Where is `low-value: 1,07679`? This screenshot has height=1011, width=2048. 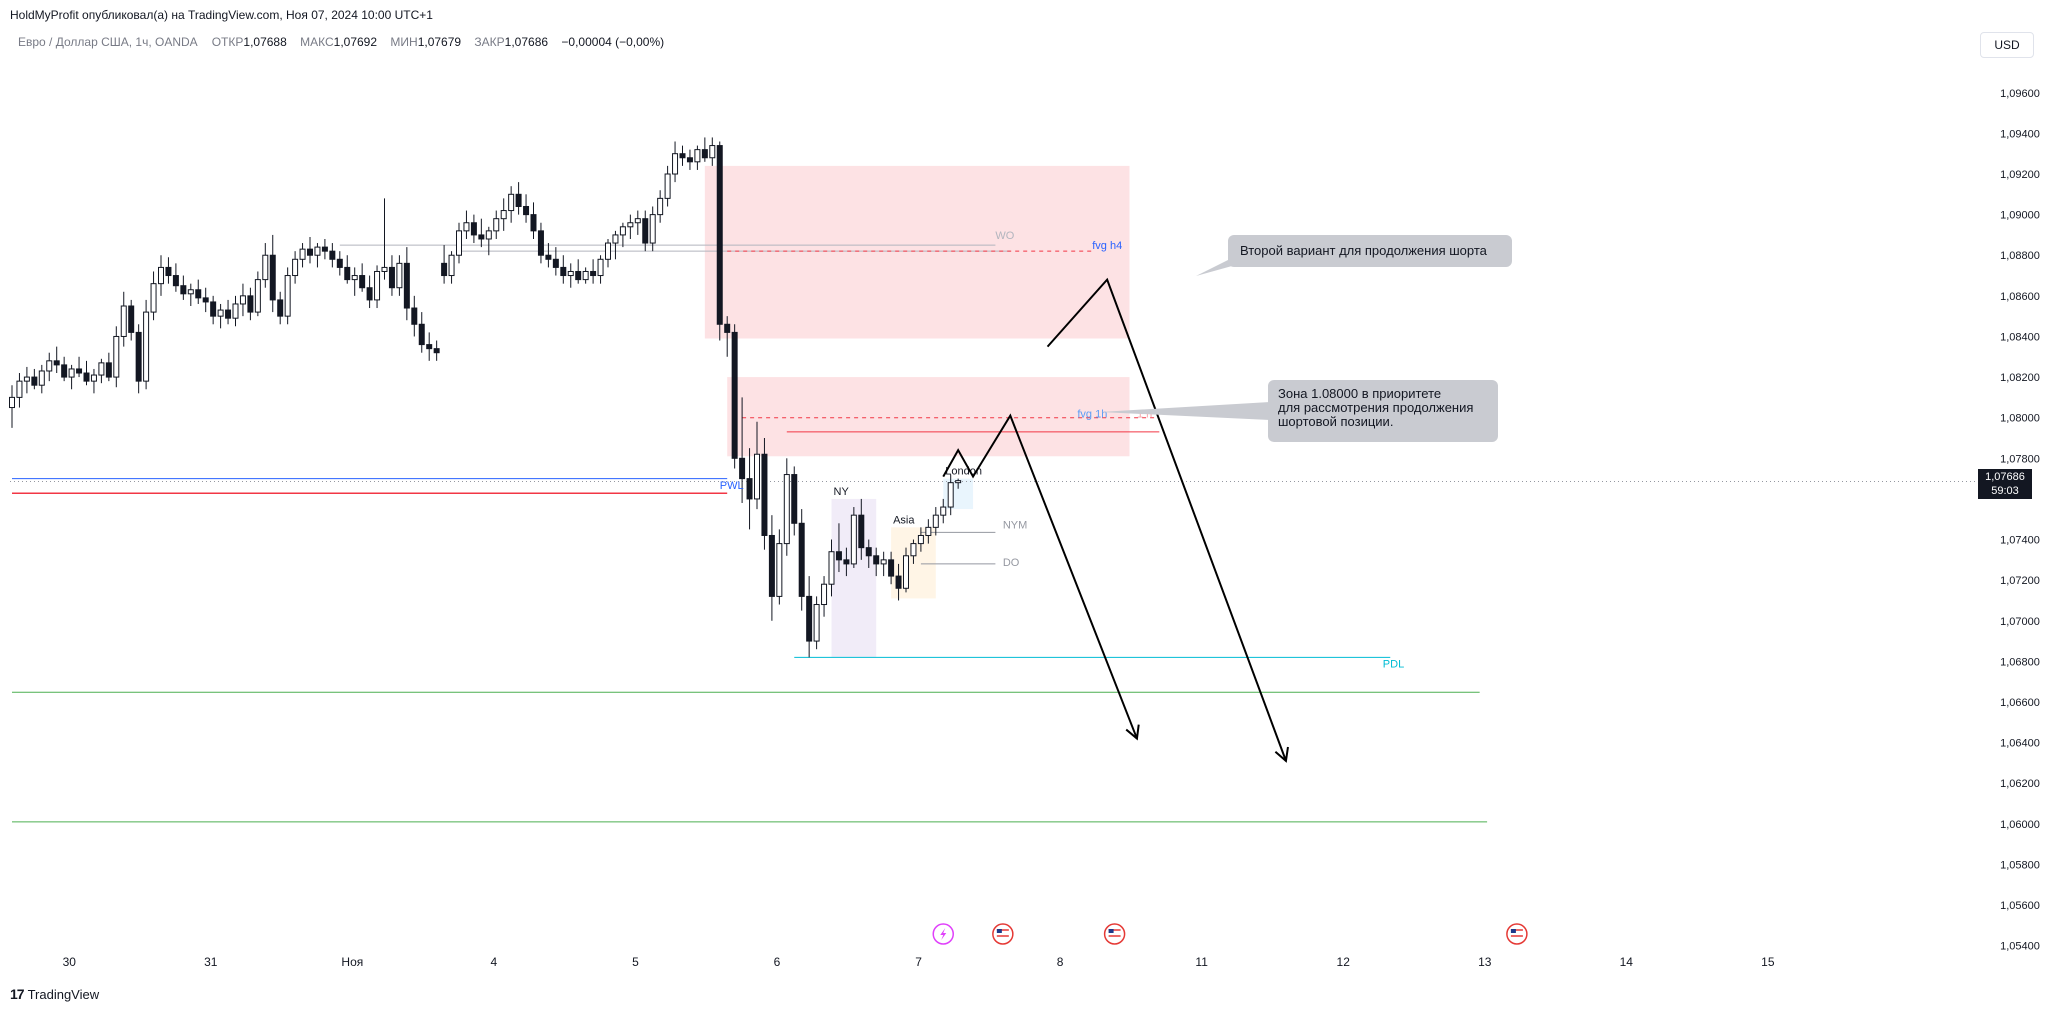 low-value: 1,07679 is located at coordinates (439, 42).